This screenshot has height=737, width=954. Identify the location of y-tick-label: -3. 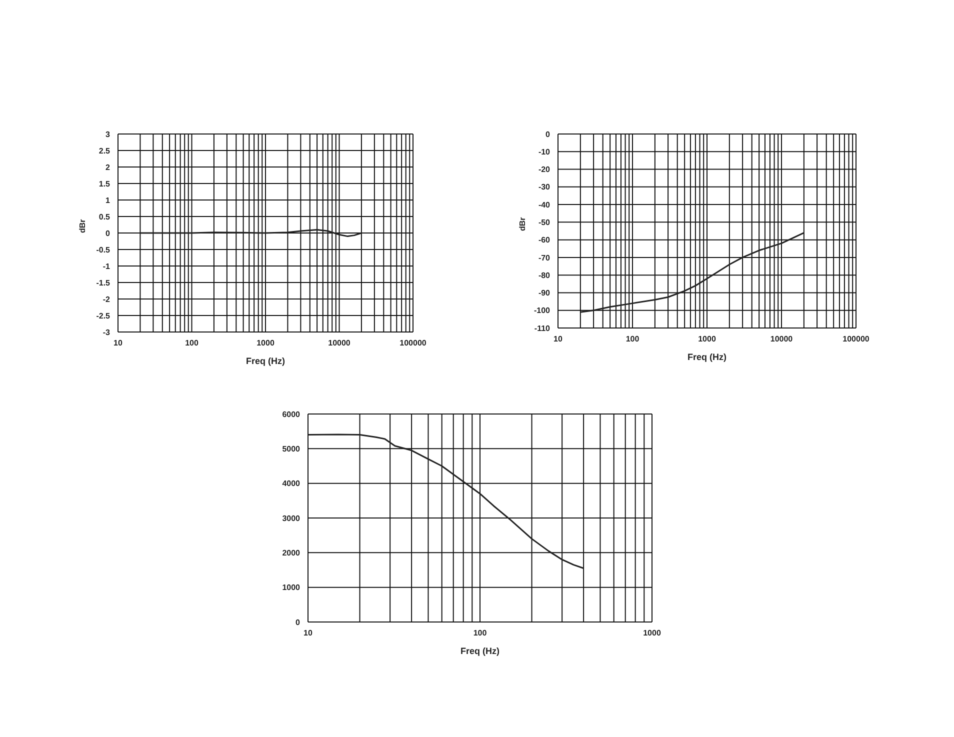
(106, 332).